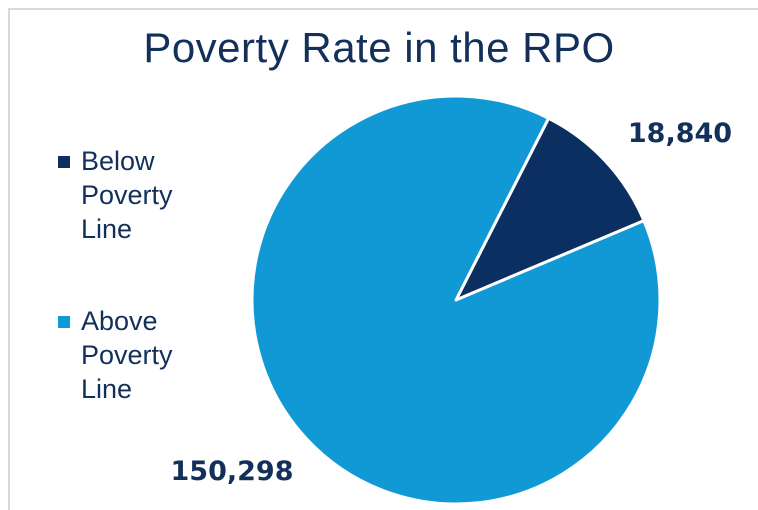 The image size is (758, 510). I want to click on legend: Below Poverty Line Above Poverty Line, so click(131, 275).